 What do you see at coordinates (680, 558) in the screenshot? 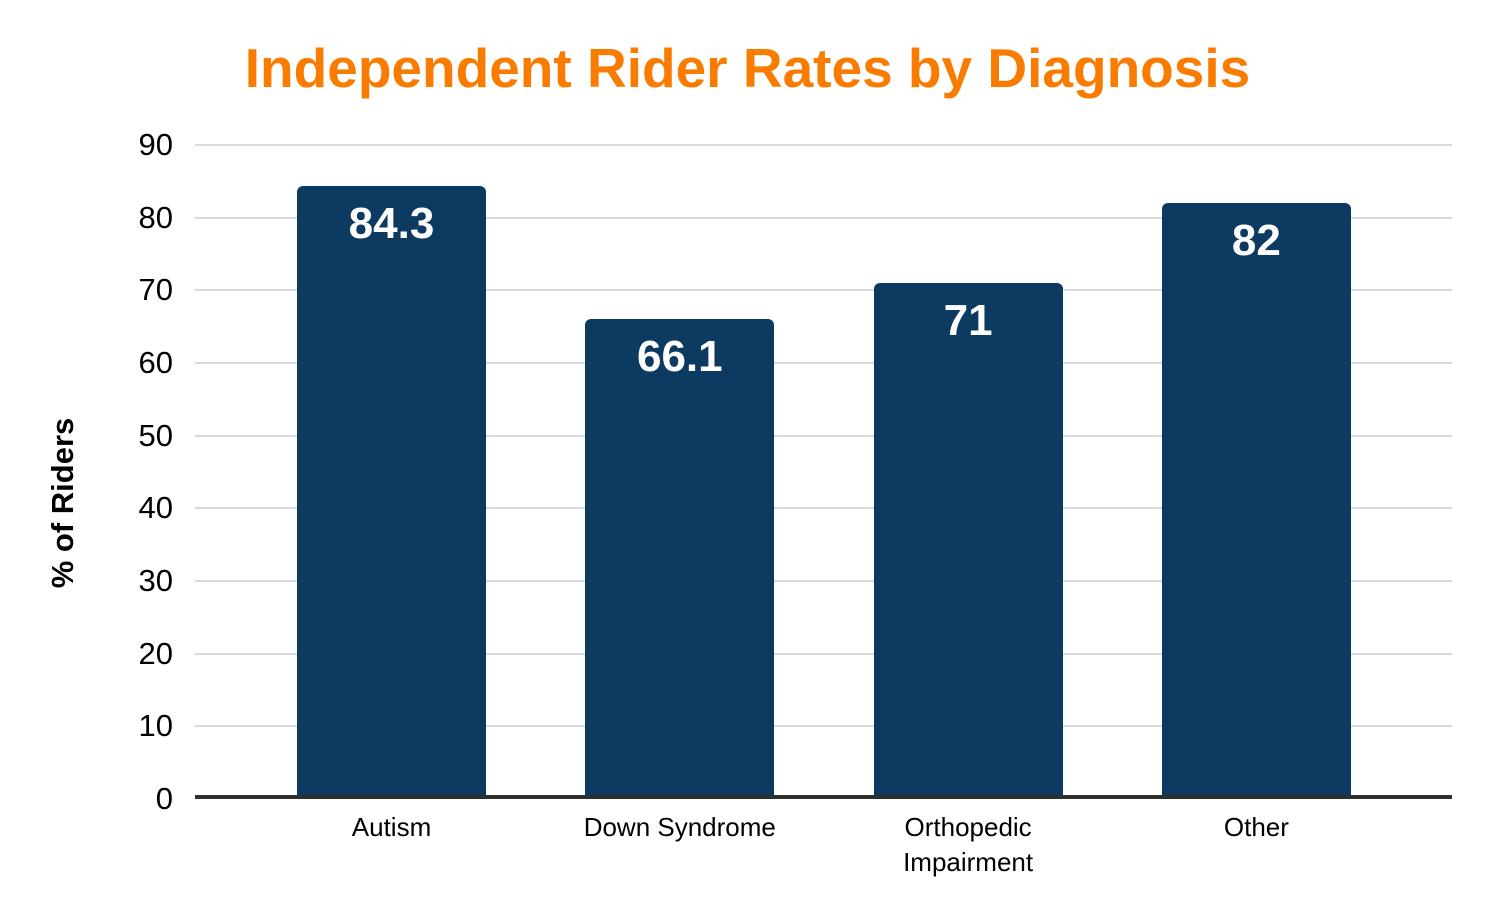
I see `bar-down-syndrome` at bounding box center [680, 558].